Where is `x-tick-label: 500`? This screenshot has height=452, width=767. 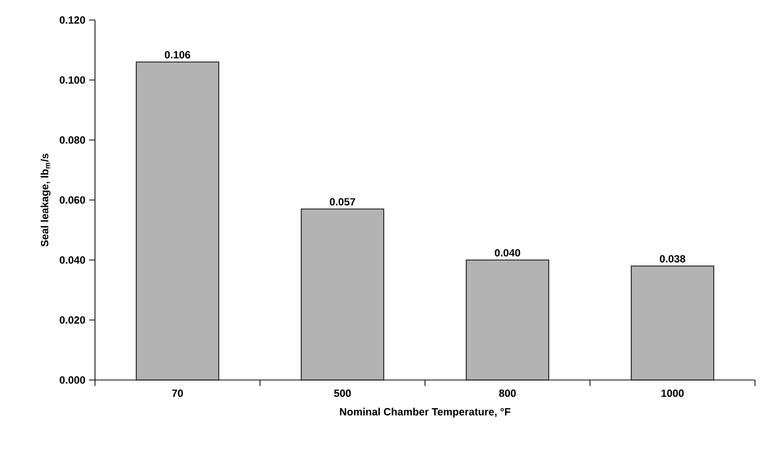
x-tick-label: 500 is located at coordinates (342, 393).